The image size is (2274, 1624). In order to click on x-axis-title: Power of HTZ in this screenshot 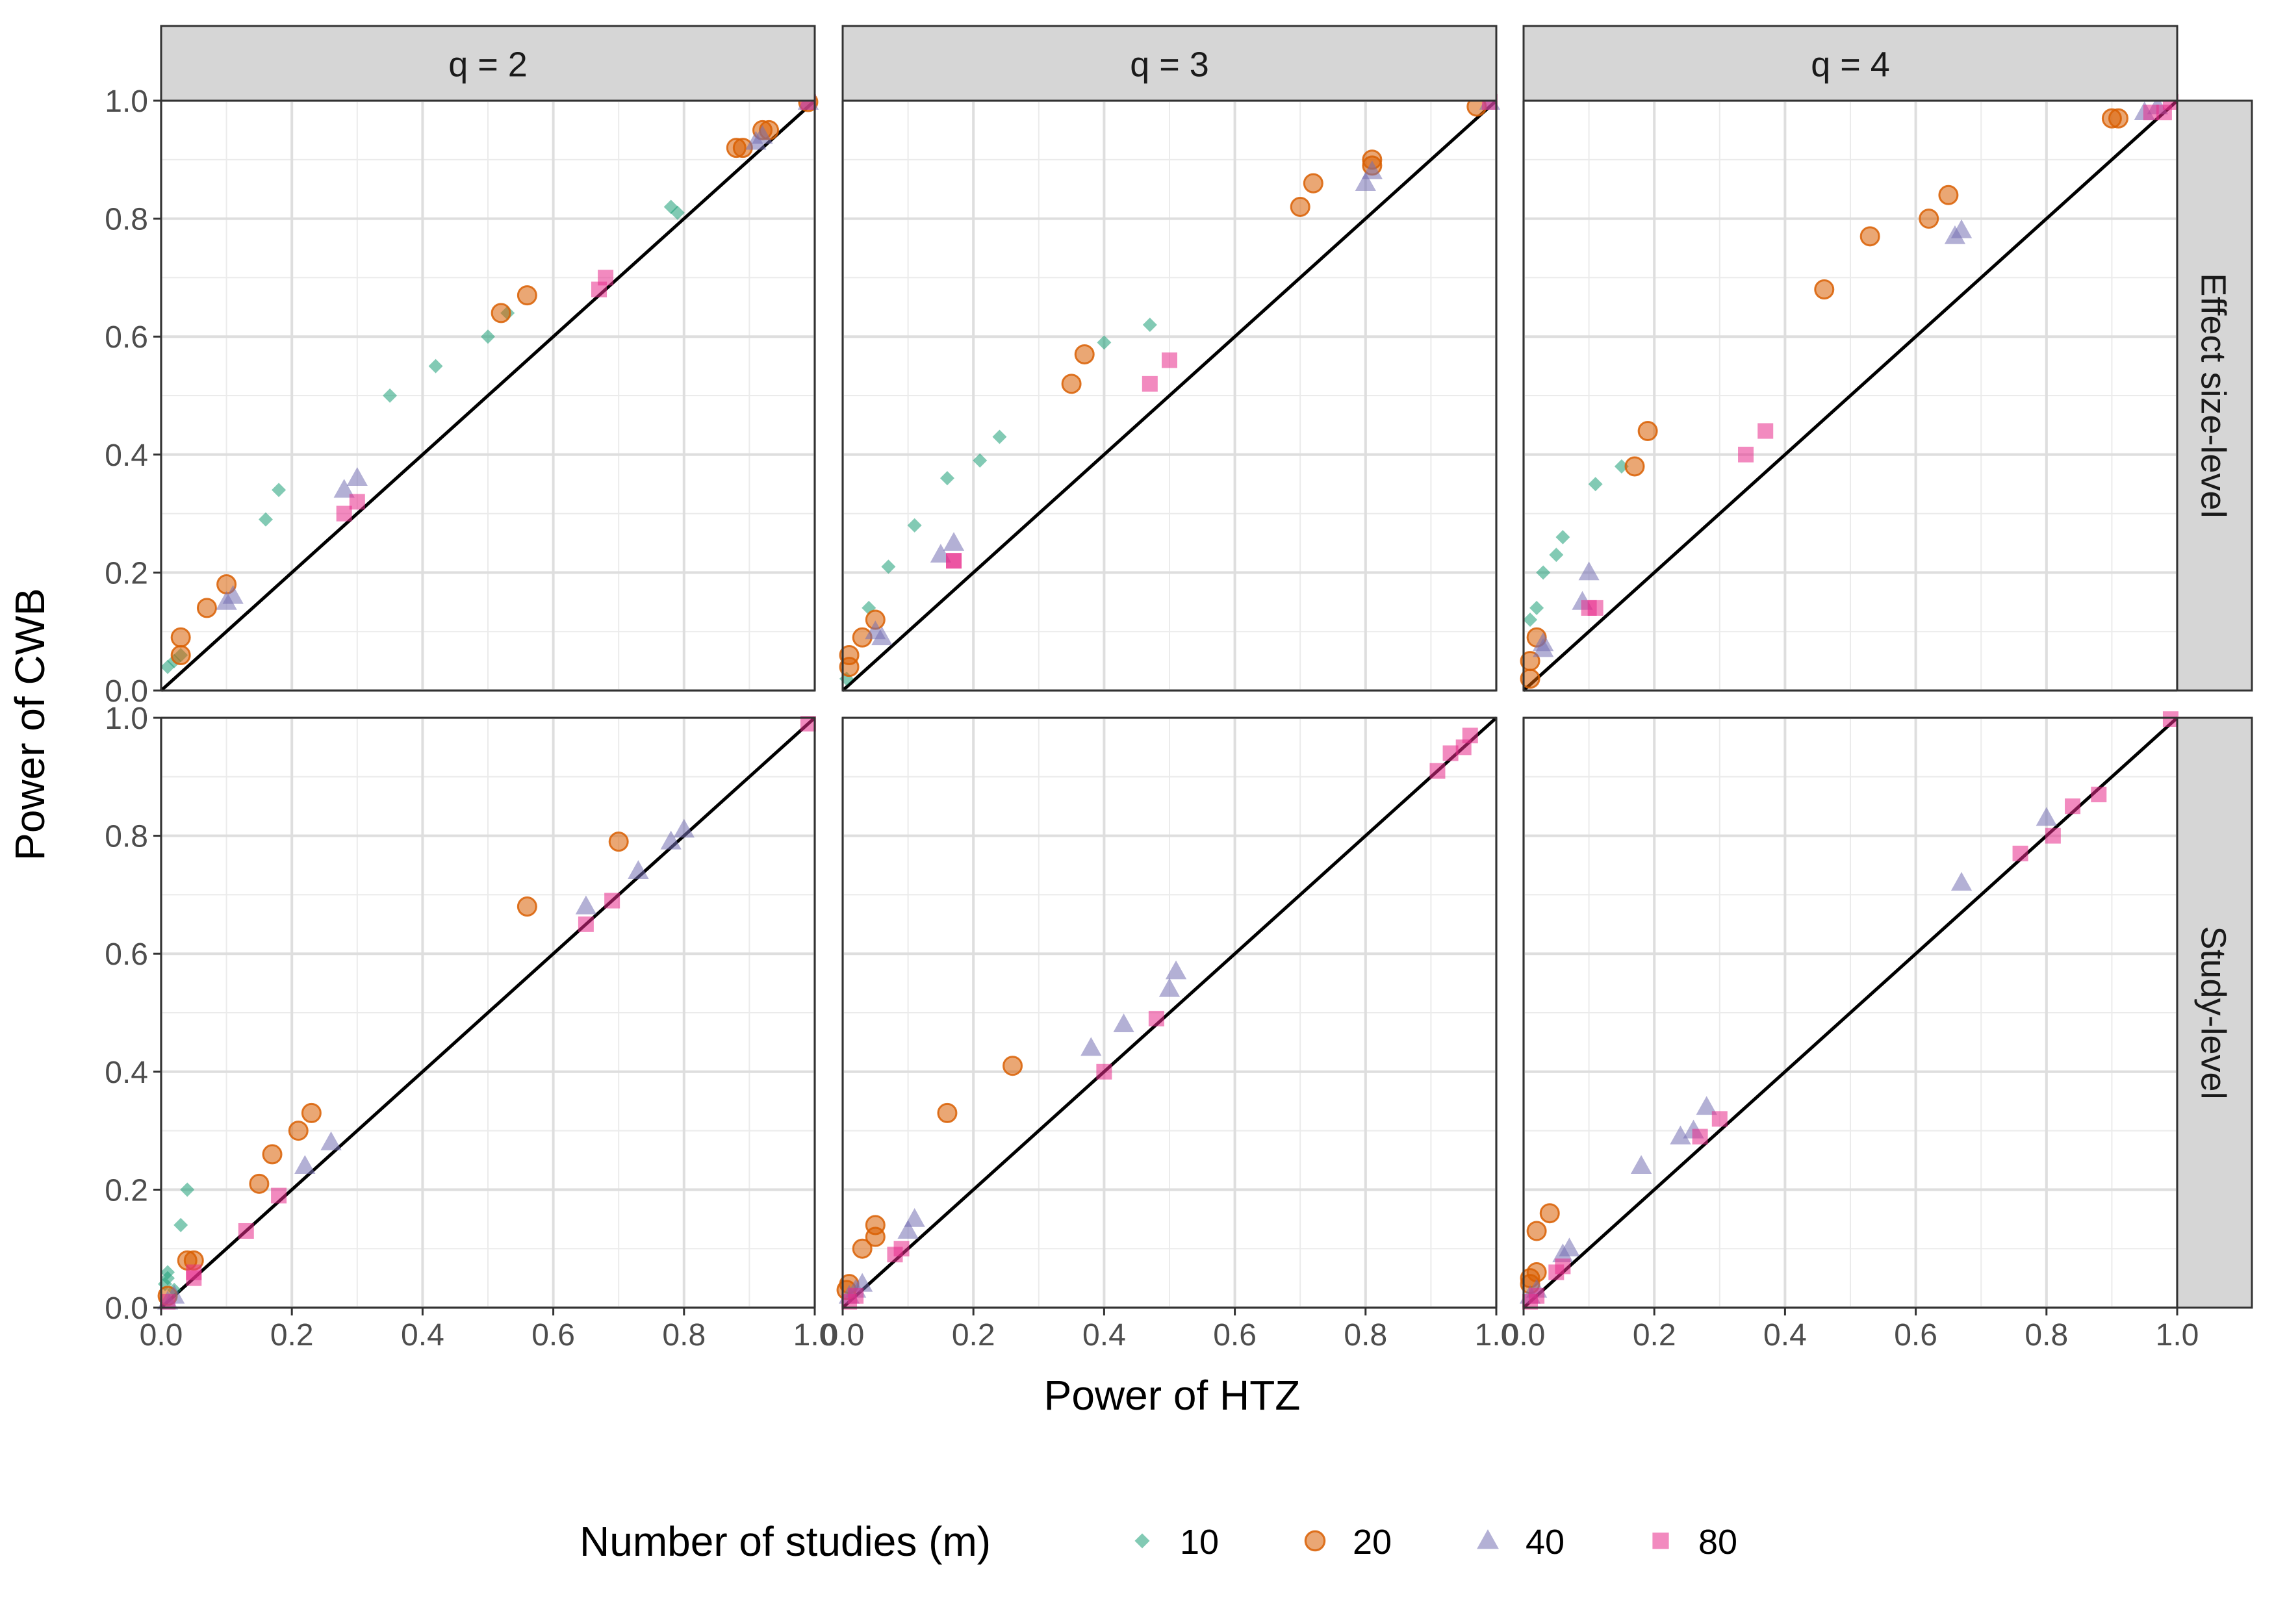, I will do `click(1172, 1395)`.